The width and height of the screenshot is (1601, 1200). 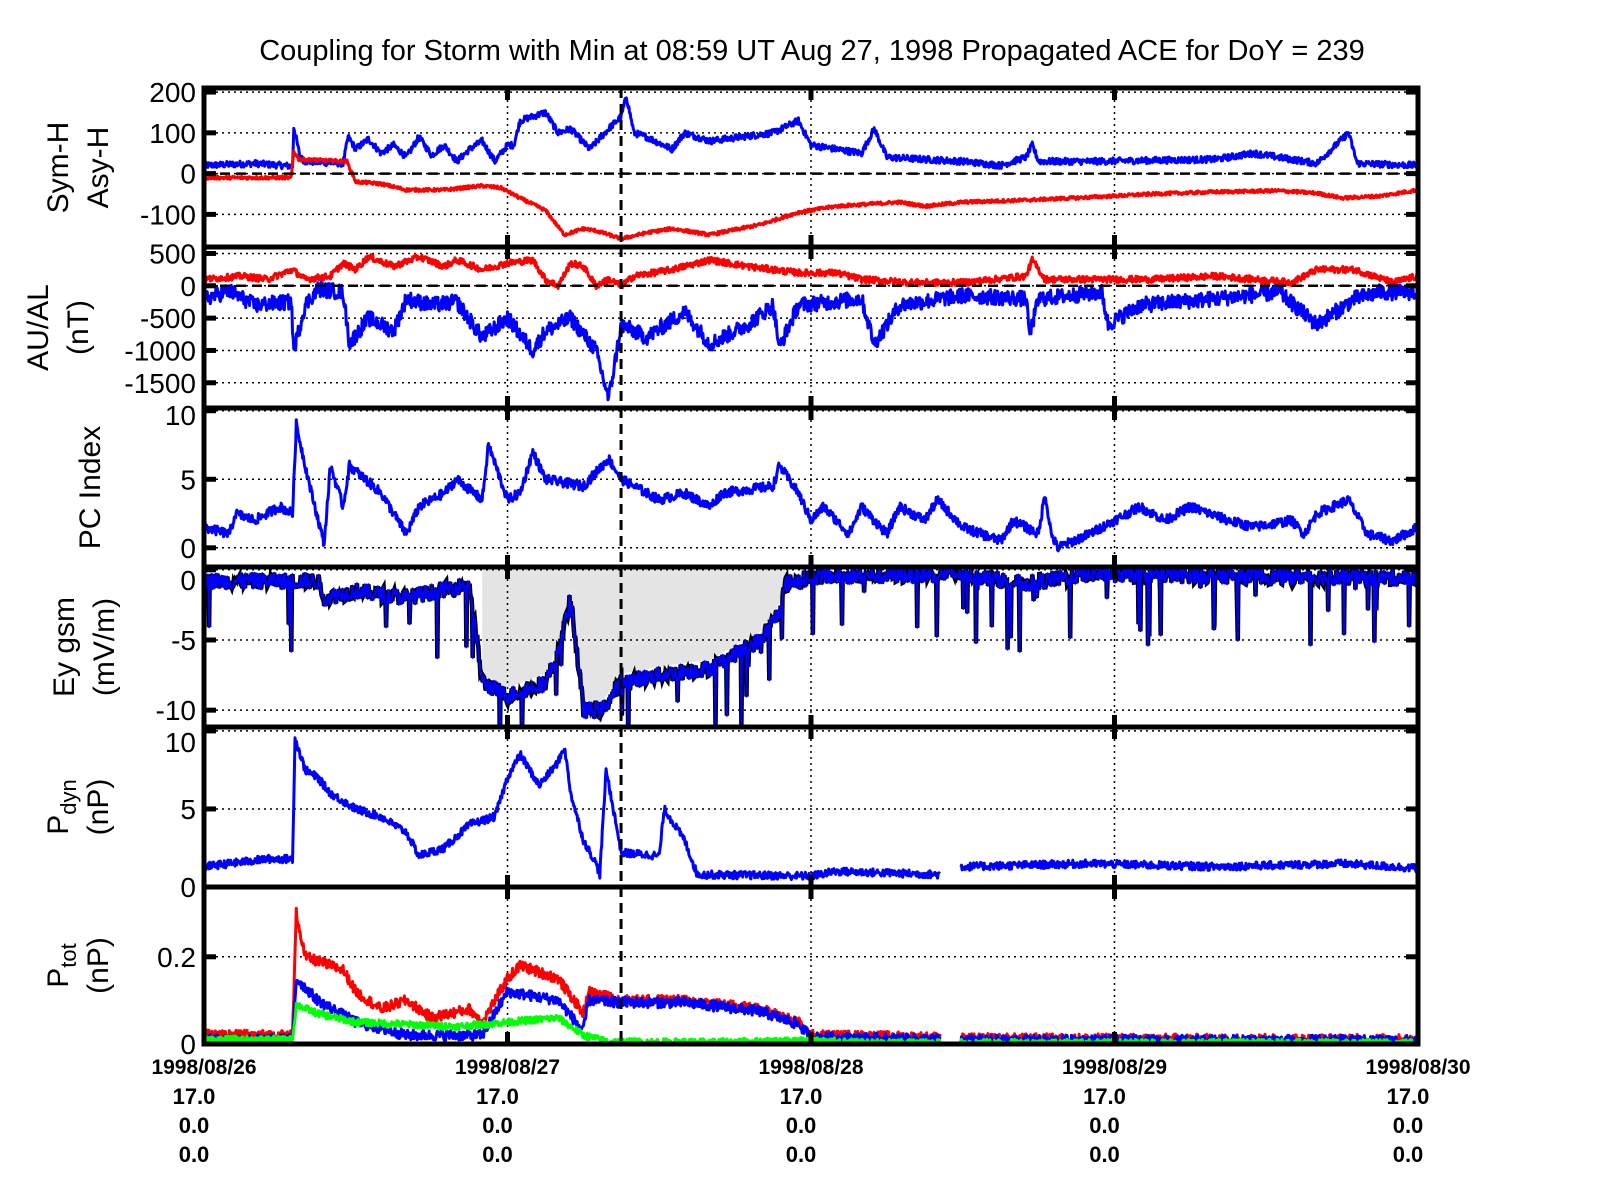 What do you see at coordinates (64, 647) in the screenshot?
I see `y-axis-label: Ey gsm` at bounding box center [64, 647].